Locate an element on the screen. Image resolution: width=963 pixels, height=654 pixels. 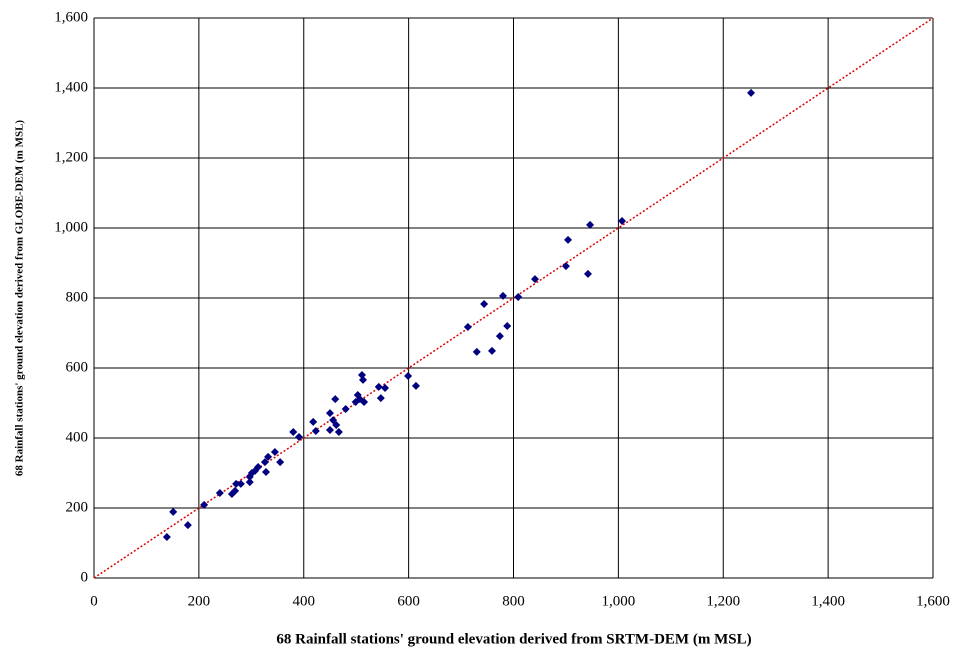
x-tick-label: 1,400 is located at coordinates (828, 601).